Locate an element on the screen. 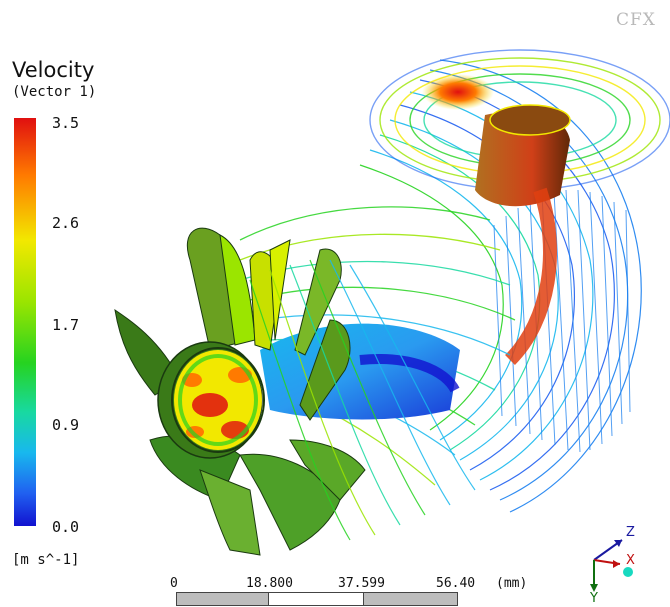 This screenshot has width=670, height=607. legend-tick-min: 0.0 is located at coordinates (66, 527).